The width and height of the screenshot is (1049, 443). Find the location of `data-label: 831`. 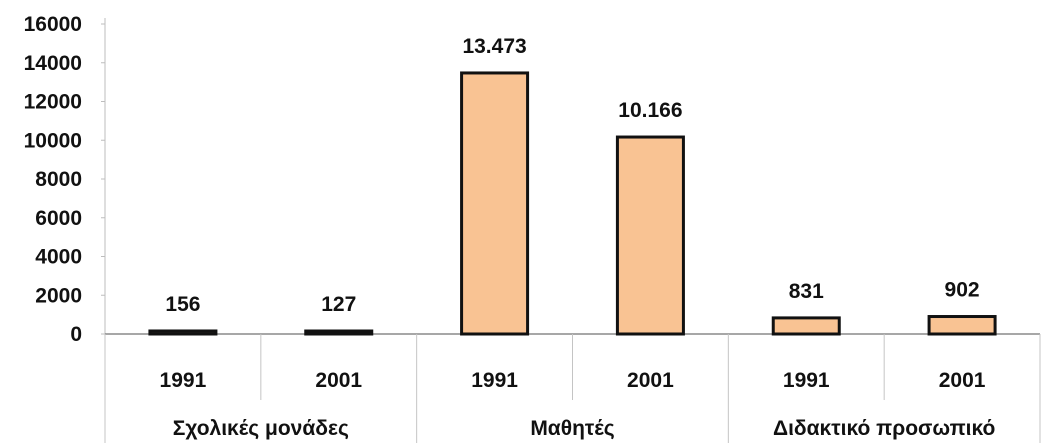

data-label: 831 is located at coordinates (806, 291).